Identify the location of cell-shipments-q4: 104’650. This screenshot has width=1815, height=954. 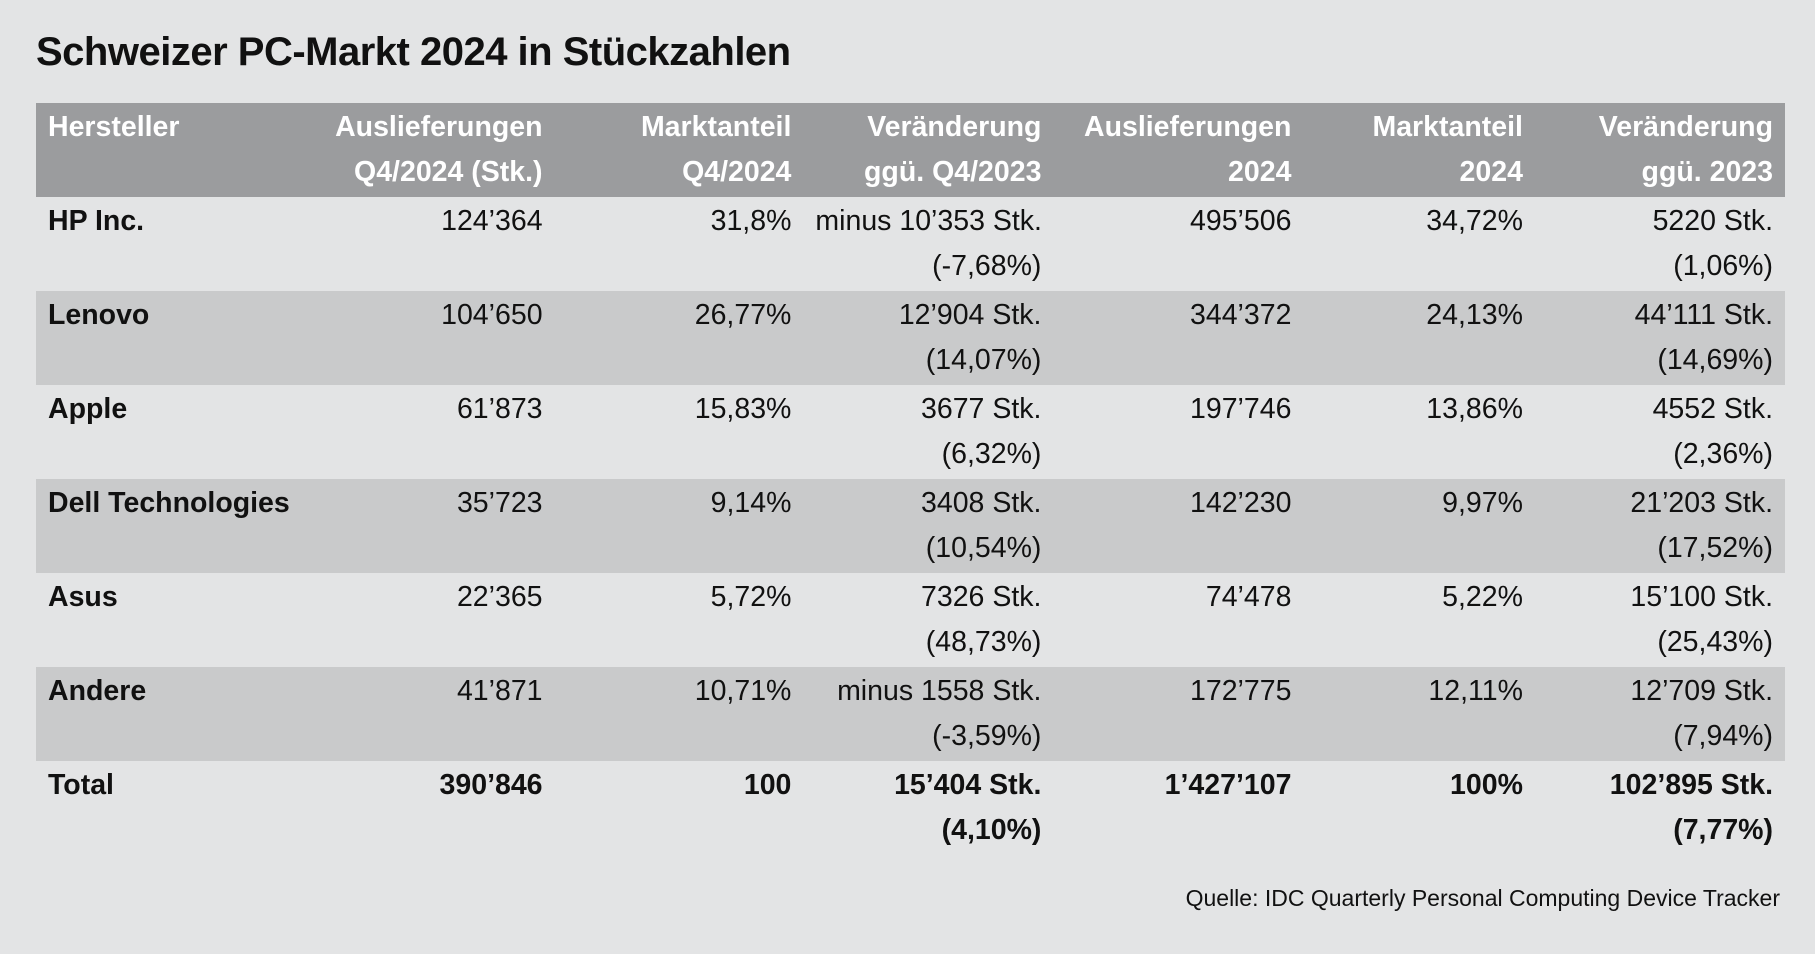
(424, 338).